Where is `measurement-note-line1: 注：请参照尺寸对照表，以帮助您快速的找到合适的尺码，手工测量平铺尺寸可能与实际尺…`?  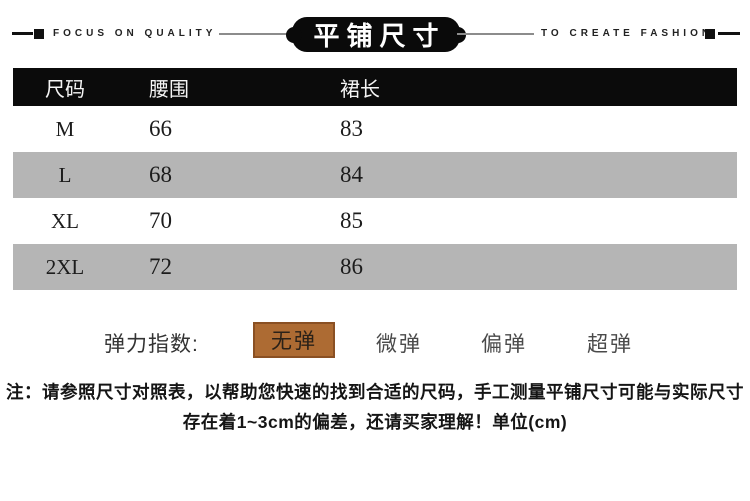
measurement-note-line1: 注：请参照尺寸对照表，以帮助您快速的找到合适的尺码，手工测量平铺尺寸可能与实际尺… is located at coordinates (375, 392).